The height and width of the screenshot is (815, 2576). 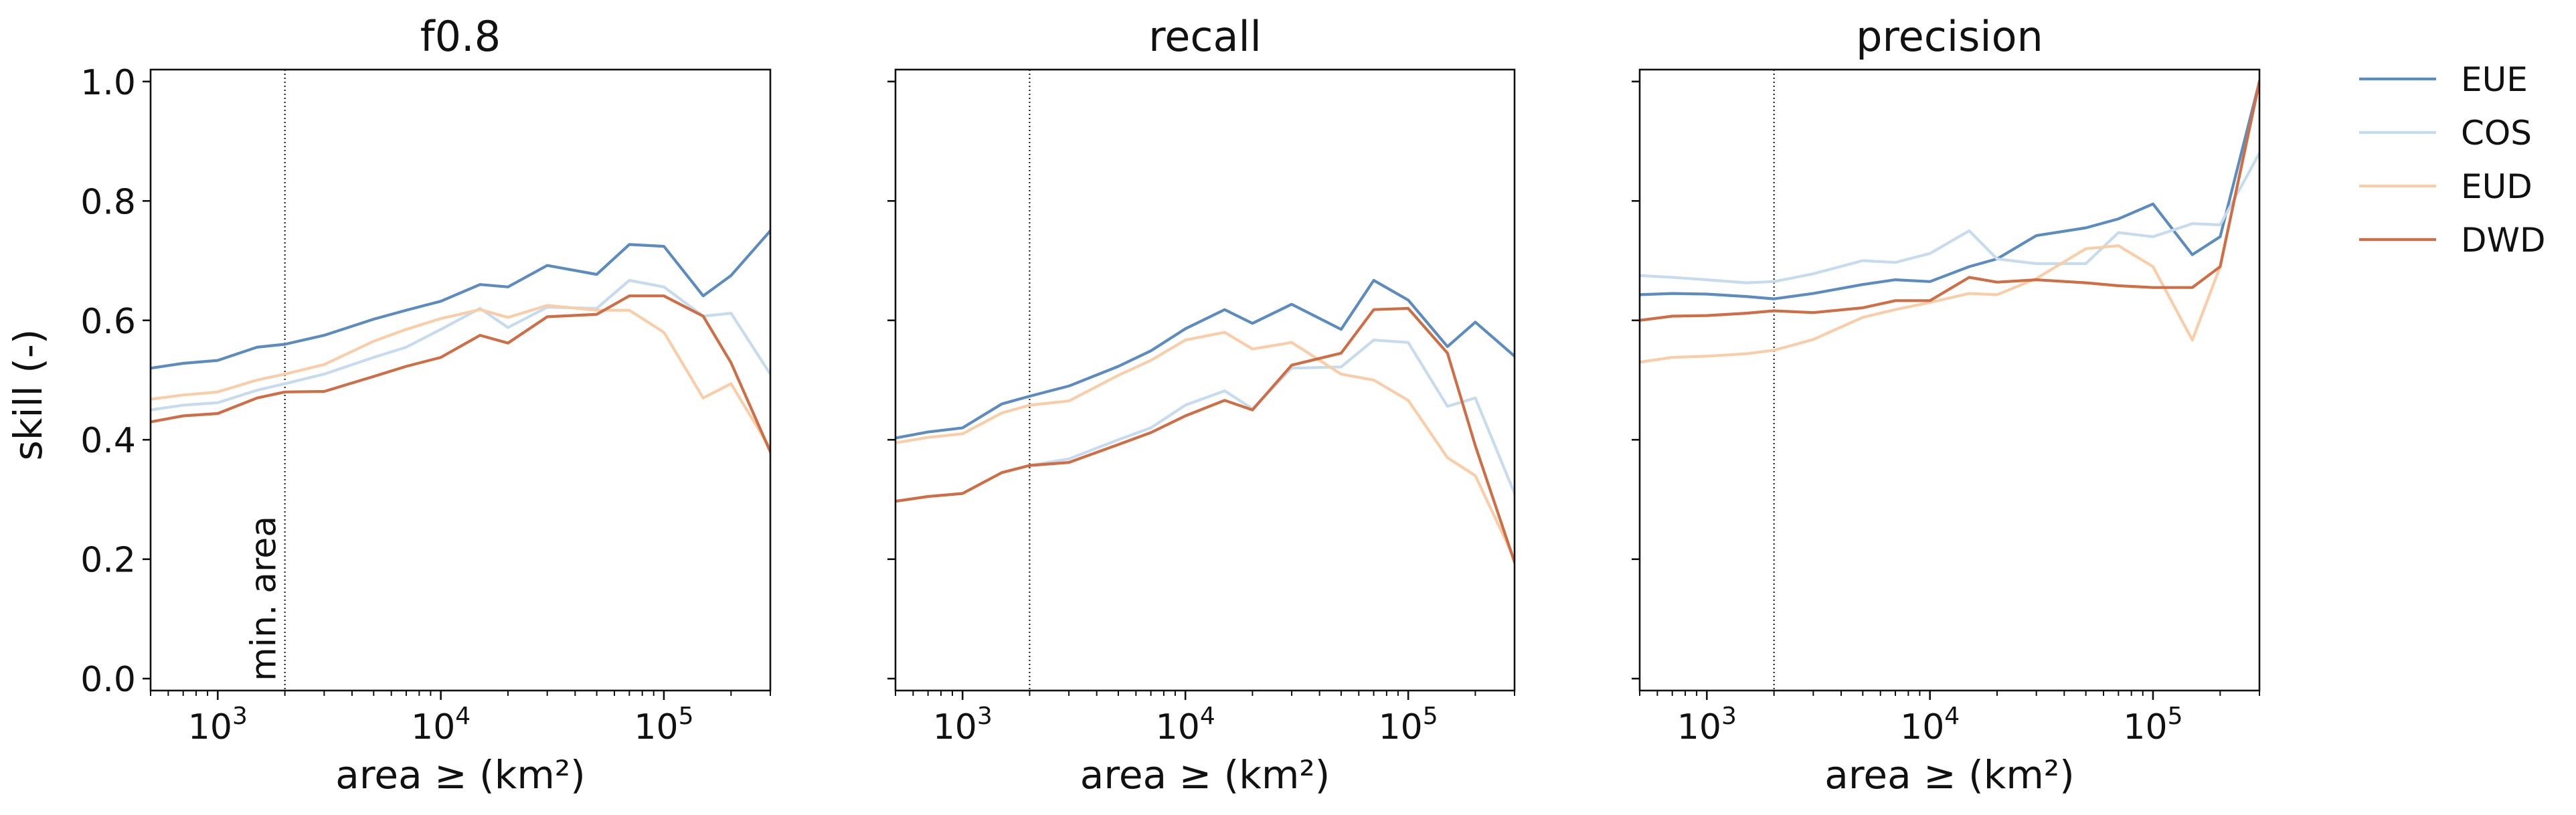 What do you see at coordinates (264, 598) in the screenshot?
I see `min-area-label: min. area` at bounding box center [264, 598].